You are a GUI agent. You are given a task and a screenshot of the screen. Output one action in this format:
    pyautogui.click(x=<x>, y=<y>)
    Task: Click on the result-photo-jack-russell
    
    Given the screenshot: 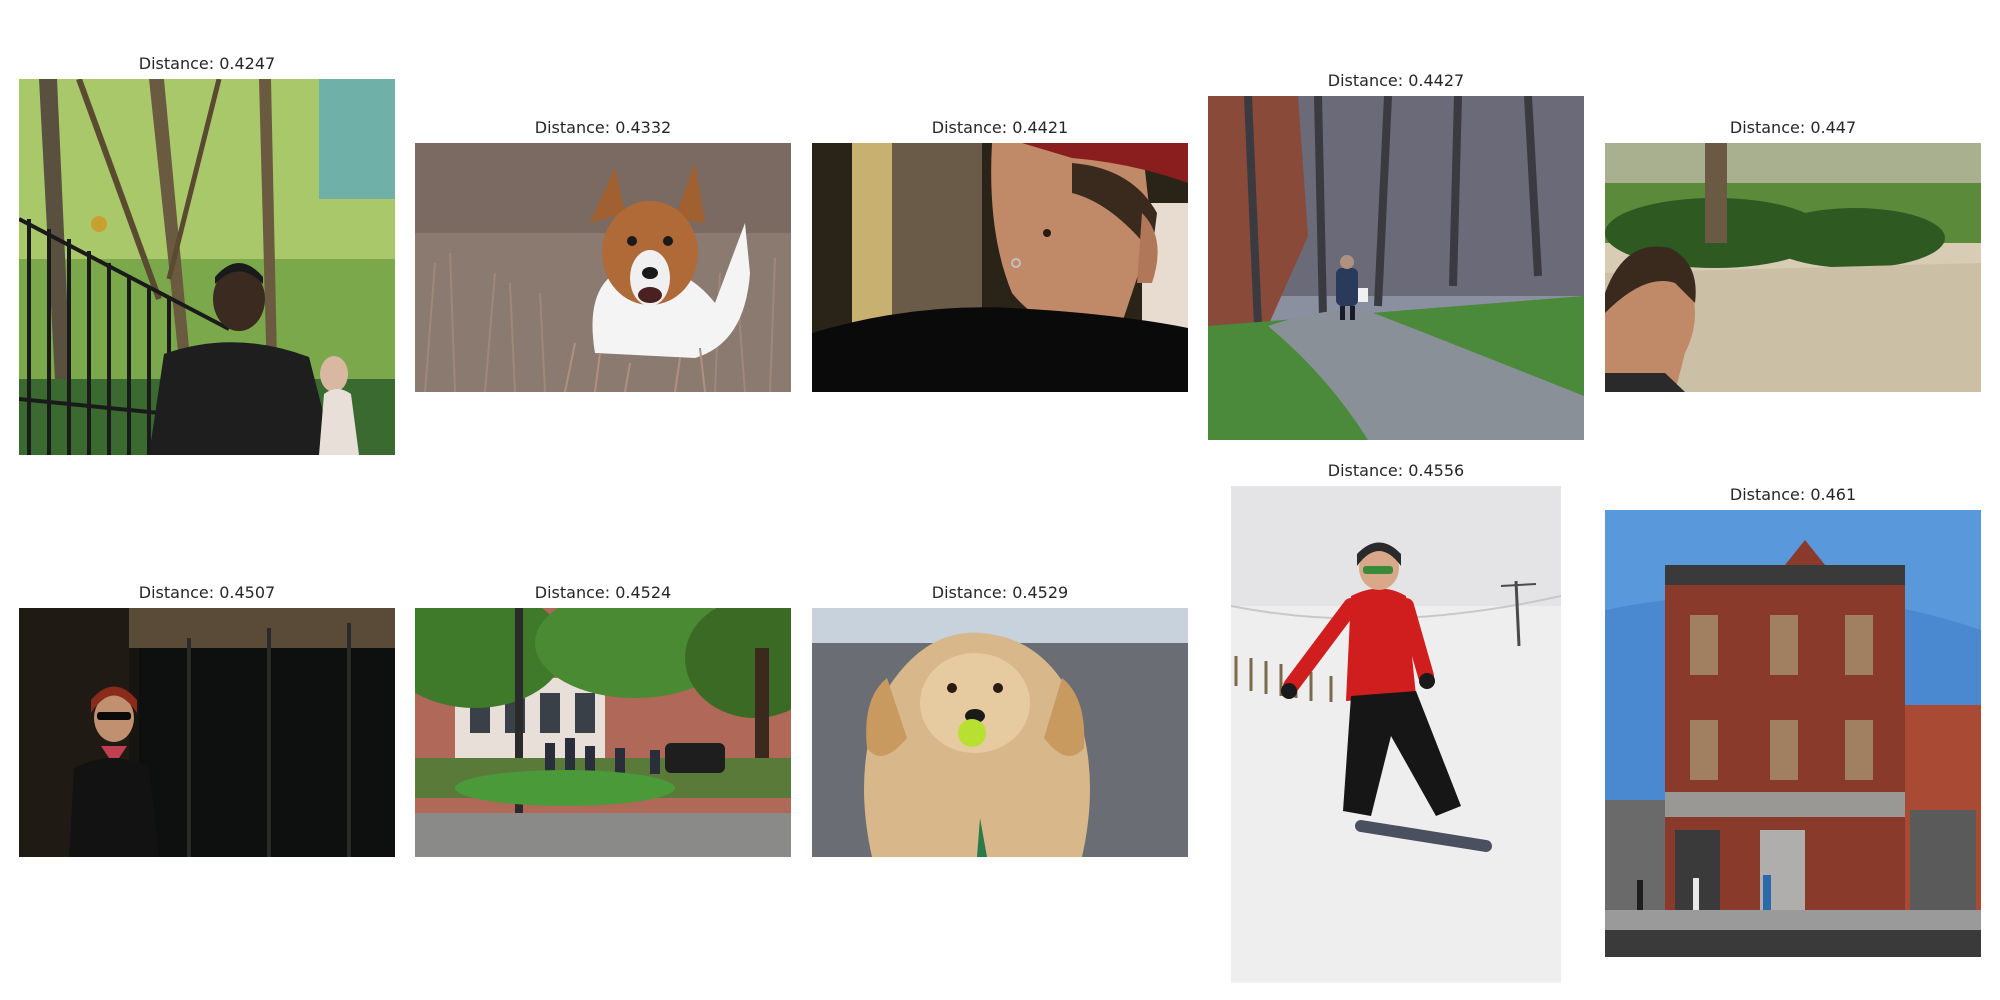 What is the action you would take?
    pyautogui.click(x=603, y=267)
    